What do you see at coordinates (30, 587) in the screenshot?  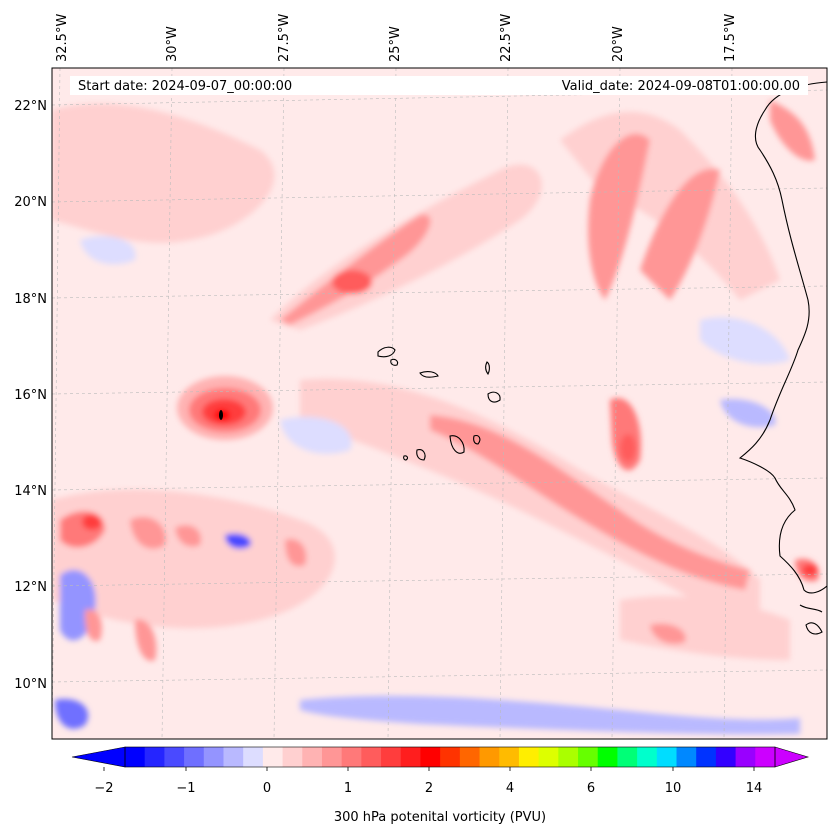 I see `lat-label: 12°N` at bounding box center [30, 587].